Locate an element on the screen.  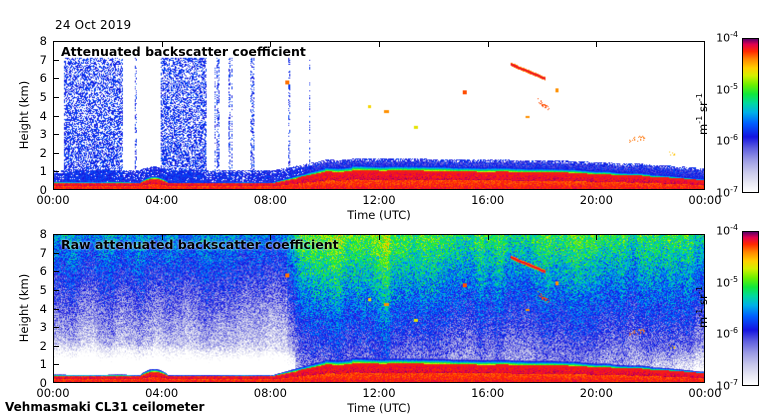
panel-title-attenuated: Attenuated backscatter coefficient is located at coordinates (183, 51).